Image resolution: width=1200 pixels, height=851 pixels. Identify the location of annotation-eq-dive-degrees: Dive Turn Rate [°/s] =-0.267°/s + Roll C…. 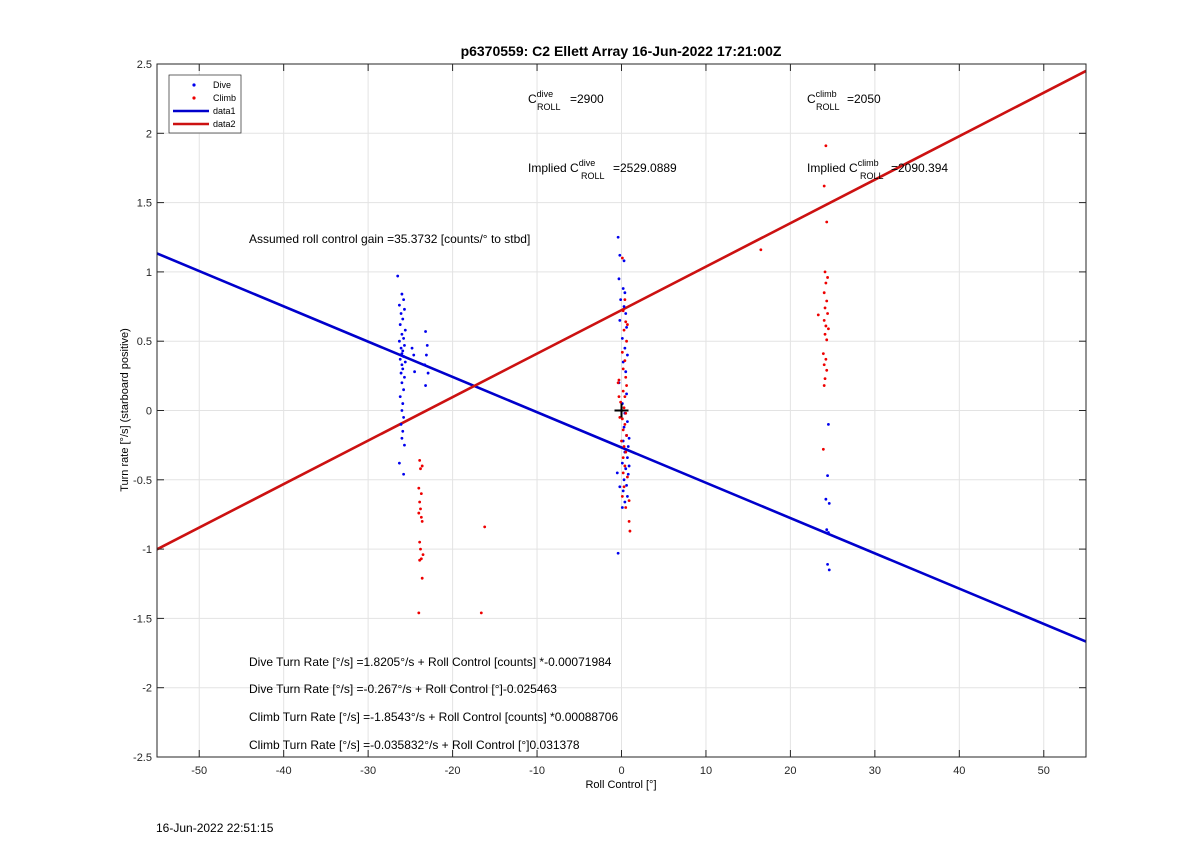
(403, 689).